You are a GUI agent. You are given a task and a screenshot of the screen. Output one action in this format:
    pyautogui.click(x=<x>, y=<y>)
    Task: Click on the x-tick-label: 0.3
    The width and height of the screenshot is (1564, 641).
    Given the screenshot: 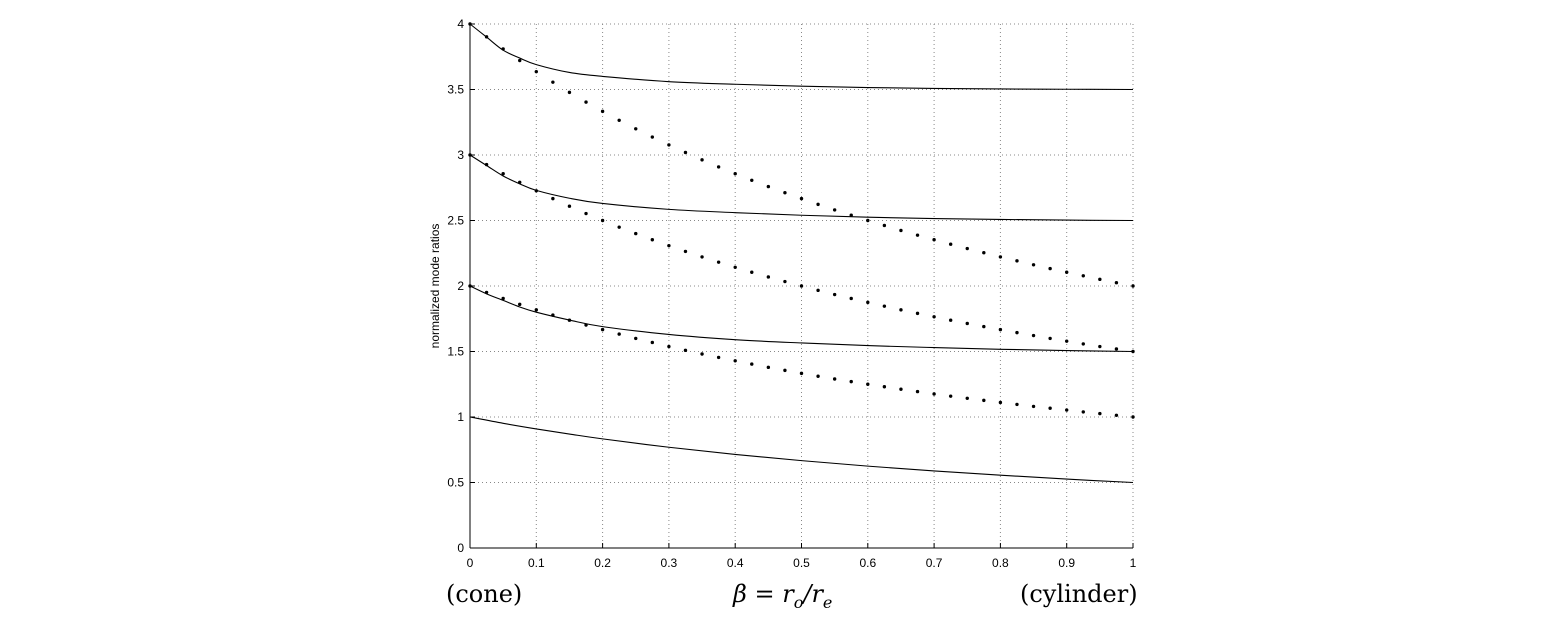 What is the action you would take?
    pyautogui.click(x=669, y=563)
    